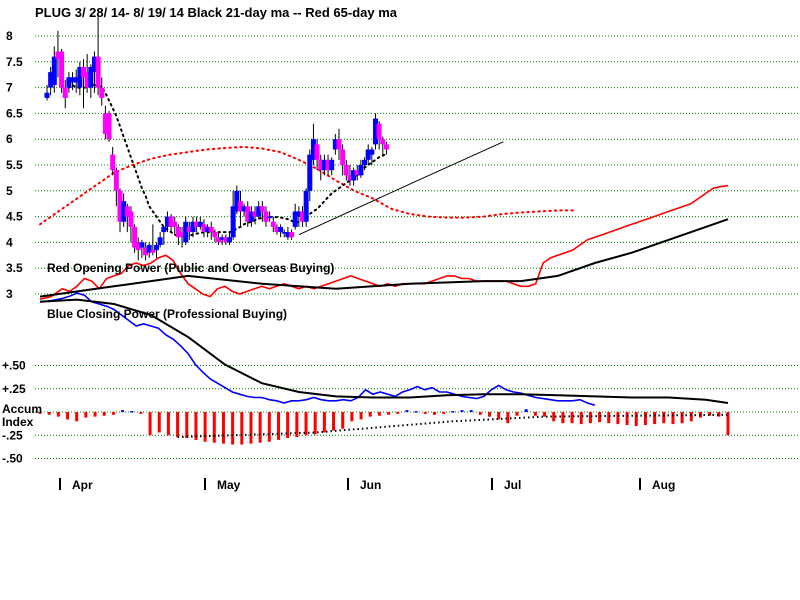  Describe the element at coordinates (9, 294) in the screenshot. I see `price-tick-label: 3` at that location.